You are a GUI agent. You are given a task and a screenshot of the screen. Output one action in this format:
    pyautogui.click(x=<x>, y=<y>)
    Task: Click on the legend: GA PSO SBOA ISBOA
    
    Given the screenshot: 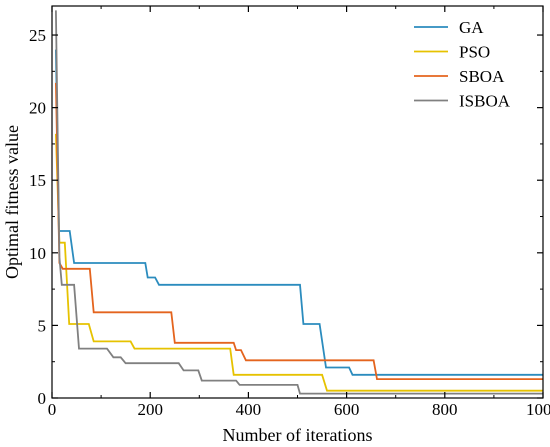 What is the action you would take?
    pyautogui.click(x=462, y=64)
    